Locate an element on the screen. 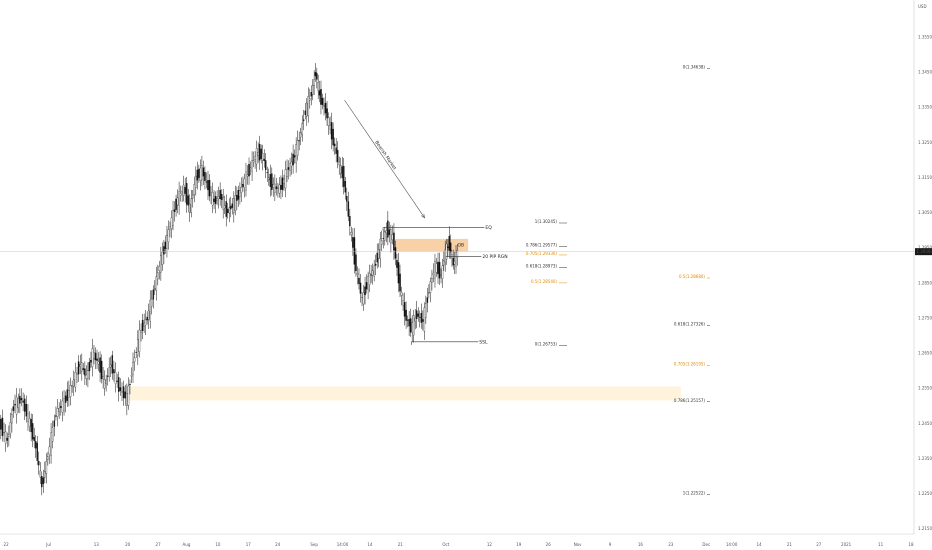 The image size is (932, 550). x-tick-label-15: 19 is located at coordinates (519, 544).